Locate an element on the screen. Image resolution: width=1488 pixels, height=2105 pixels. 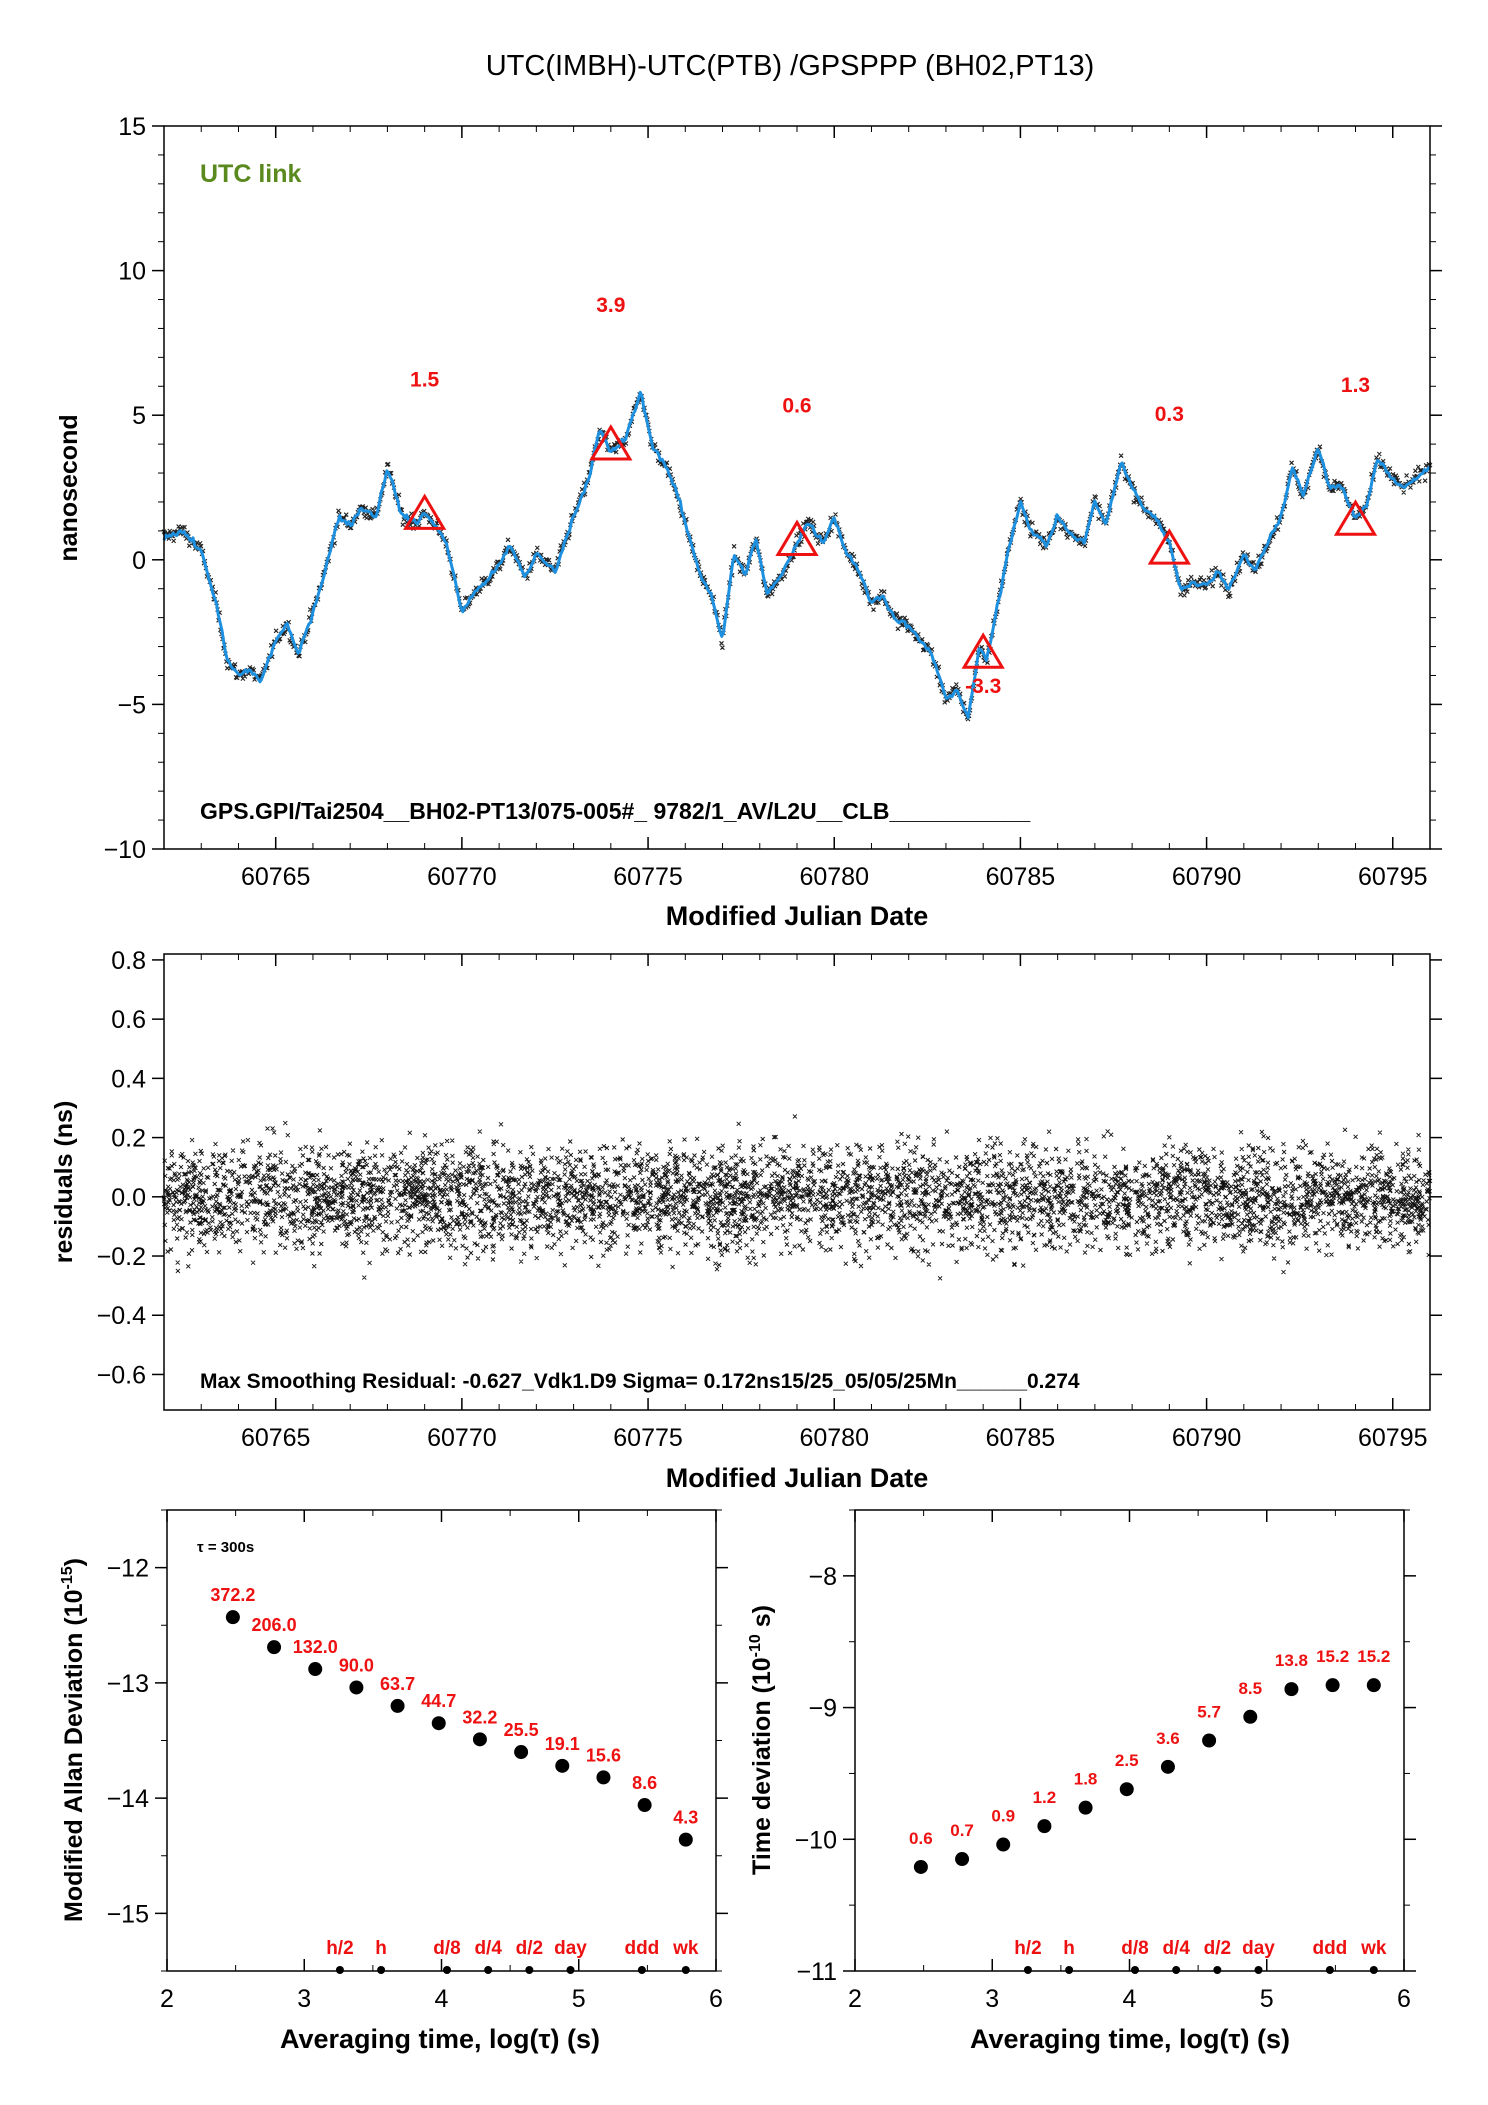
tdev-ylabel-tail: s) is located at coordinates (762, 1619).